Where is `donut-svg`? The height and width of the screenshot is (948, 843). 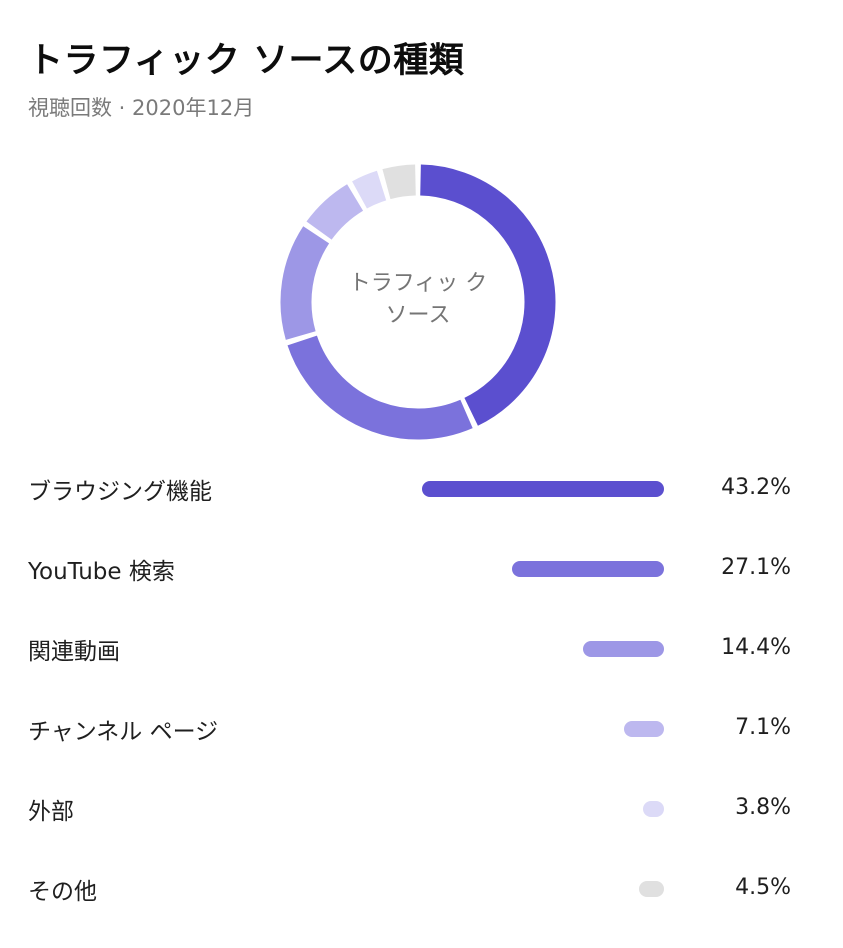 donut-svg is located at coordinates (418, 302).